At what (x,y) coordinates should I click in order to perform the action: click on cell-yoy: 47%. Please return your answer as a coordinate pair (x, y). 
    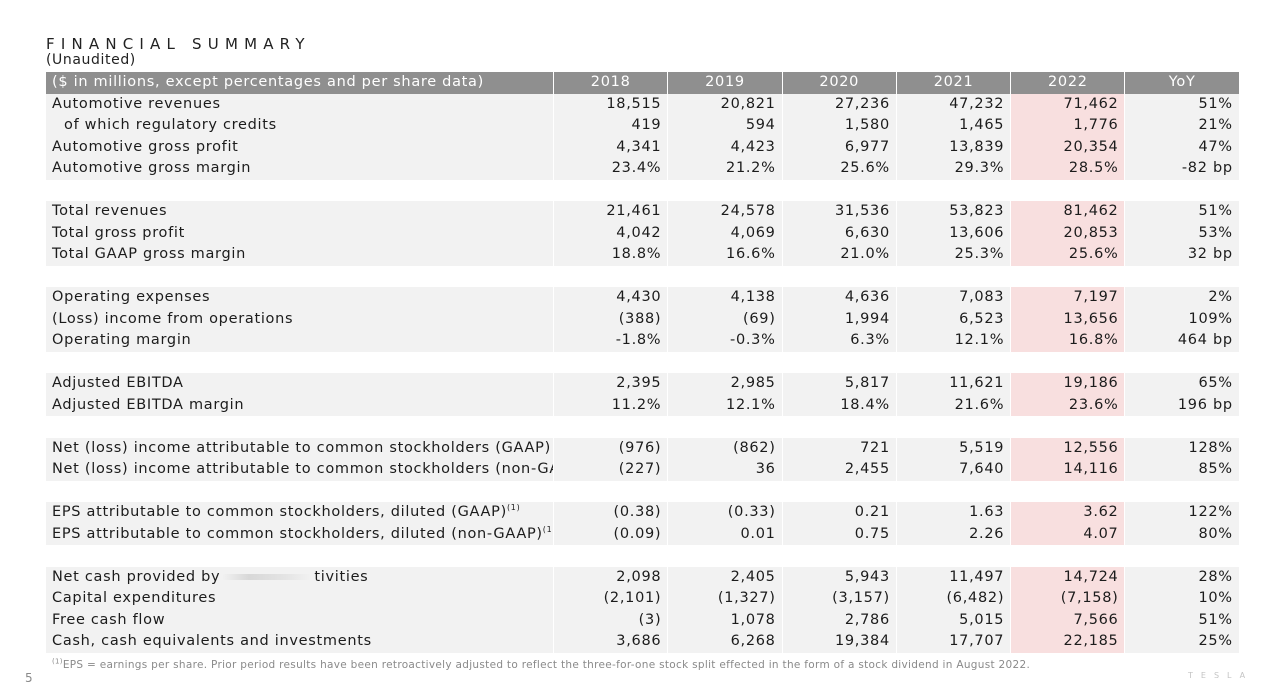
    Looking at the image, I should click on (1181, 147).